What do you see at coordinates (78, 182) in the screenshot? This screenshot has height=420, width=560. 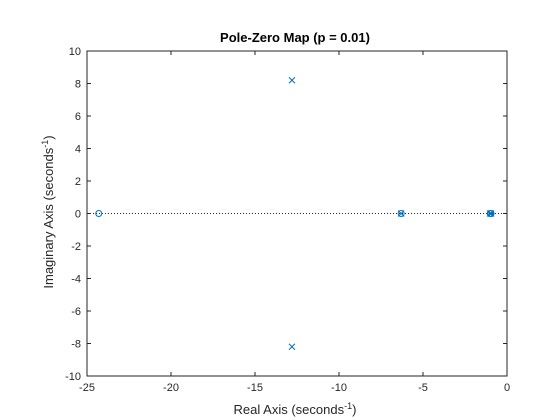 I see `y-tick-label: 2` at bounding box center [78, 182].